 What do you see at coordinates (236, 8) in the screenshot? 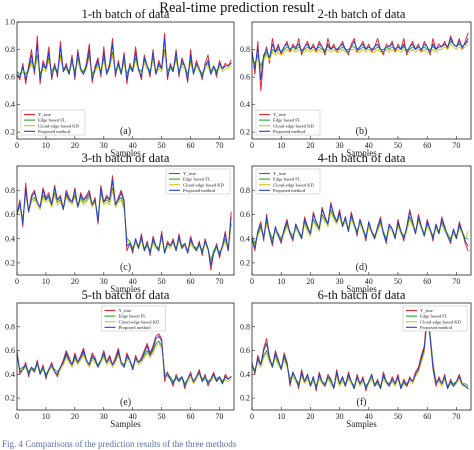
I see `figure-title: Real-time prediction result` at bounding box center [236, 8].